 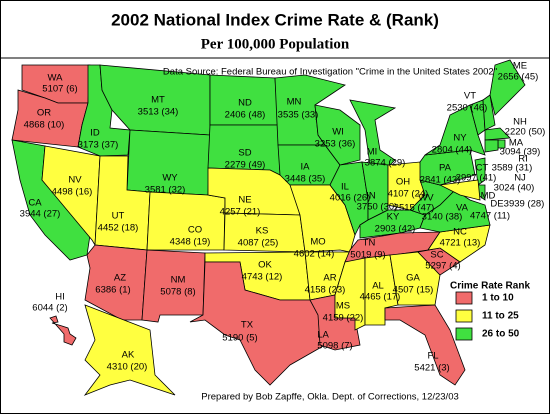 What do you see at coordinates (258, 243) in the screenshot?
I see `state-value: 4087 (25)` at bounding box center [258, 243].